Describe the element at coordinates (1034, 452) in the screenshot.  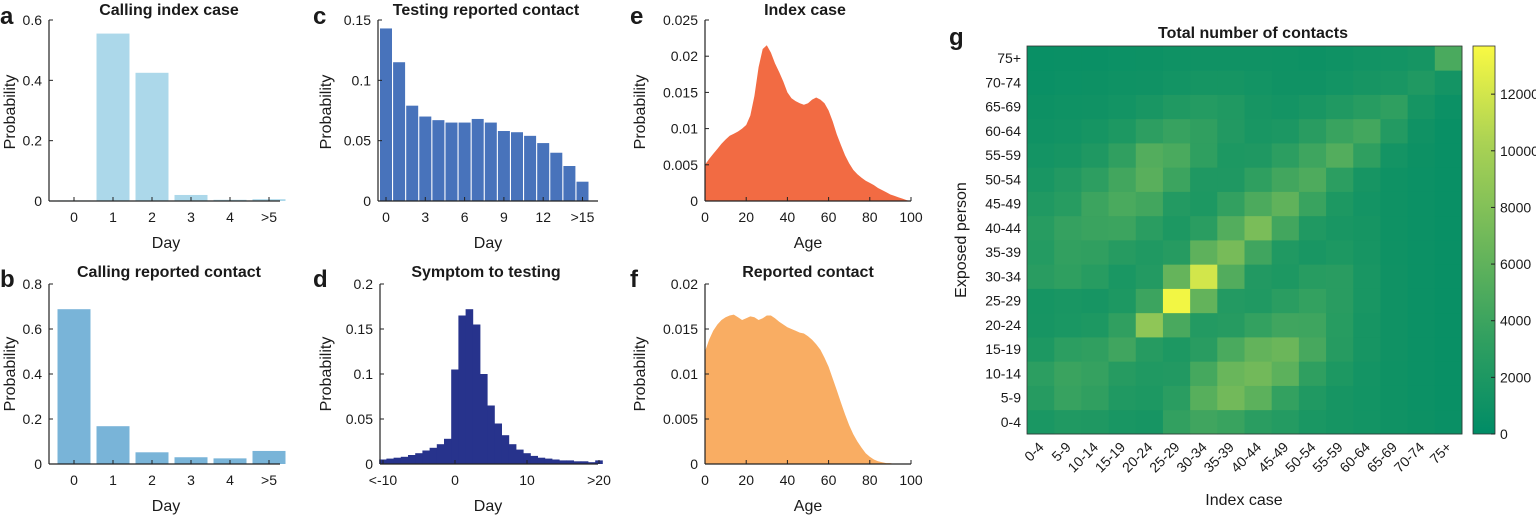
I see `panel-g-x-tick-label: 0-4` at that location.